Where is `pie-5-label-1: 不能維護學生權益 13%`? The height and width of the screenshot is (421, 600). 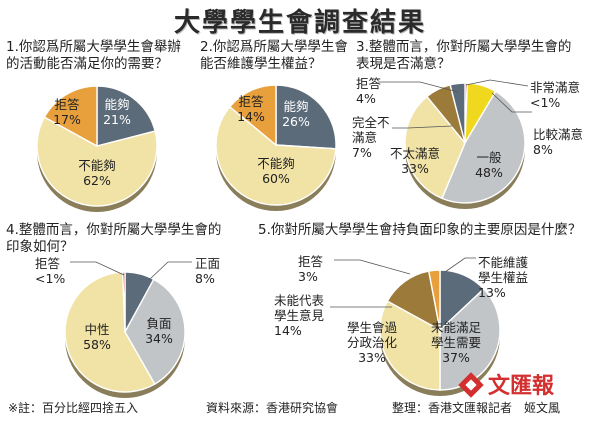 pie-5-label-1: 不能維護學生權益 13% is located at coordinates (503, 277).